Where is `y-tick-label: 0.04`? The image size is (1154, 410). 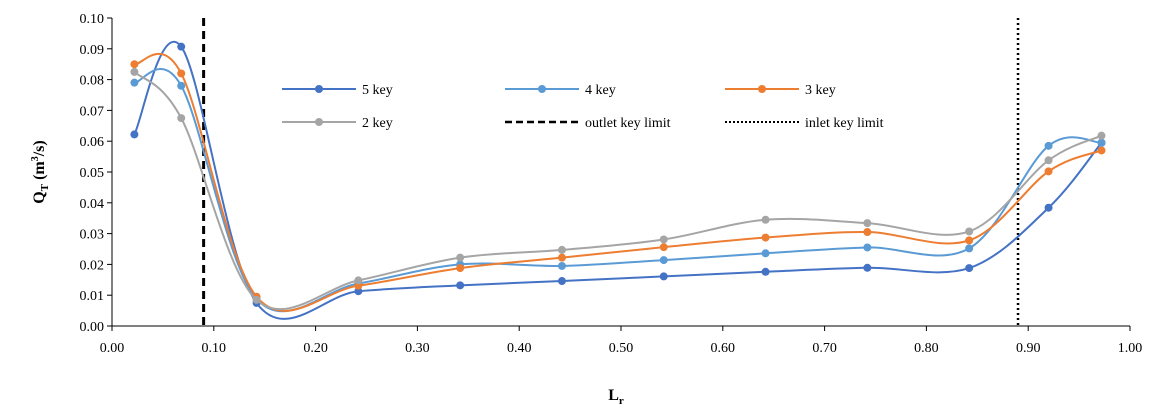 y-tick-label: 0.04 is located at coordinates (92, 204).